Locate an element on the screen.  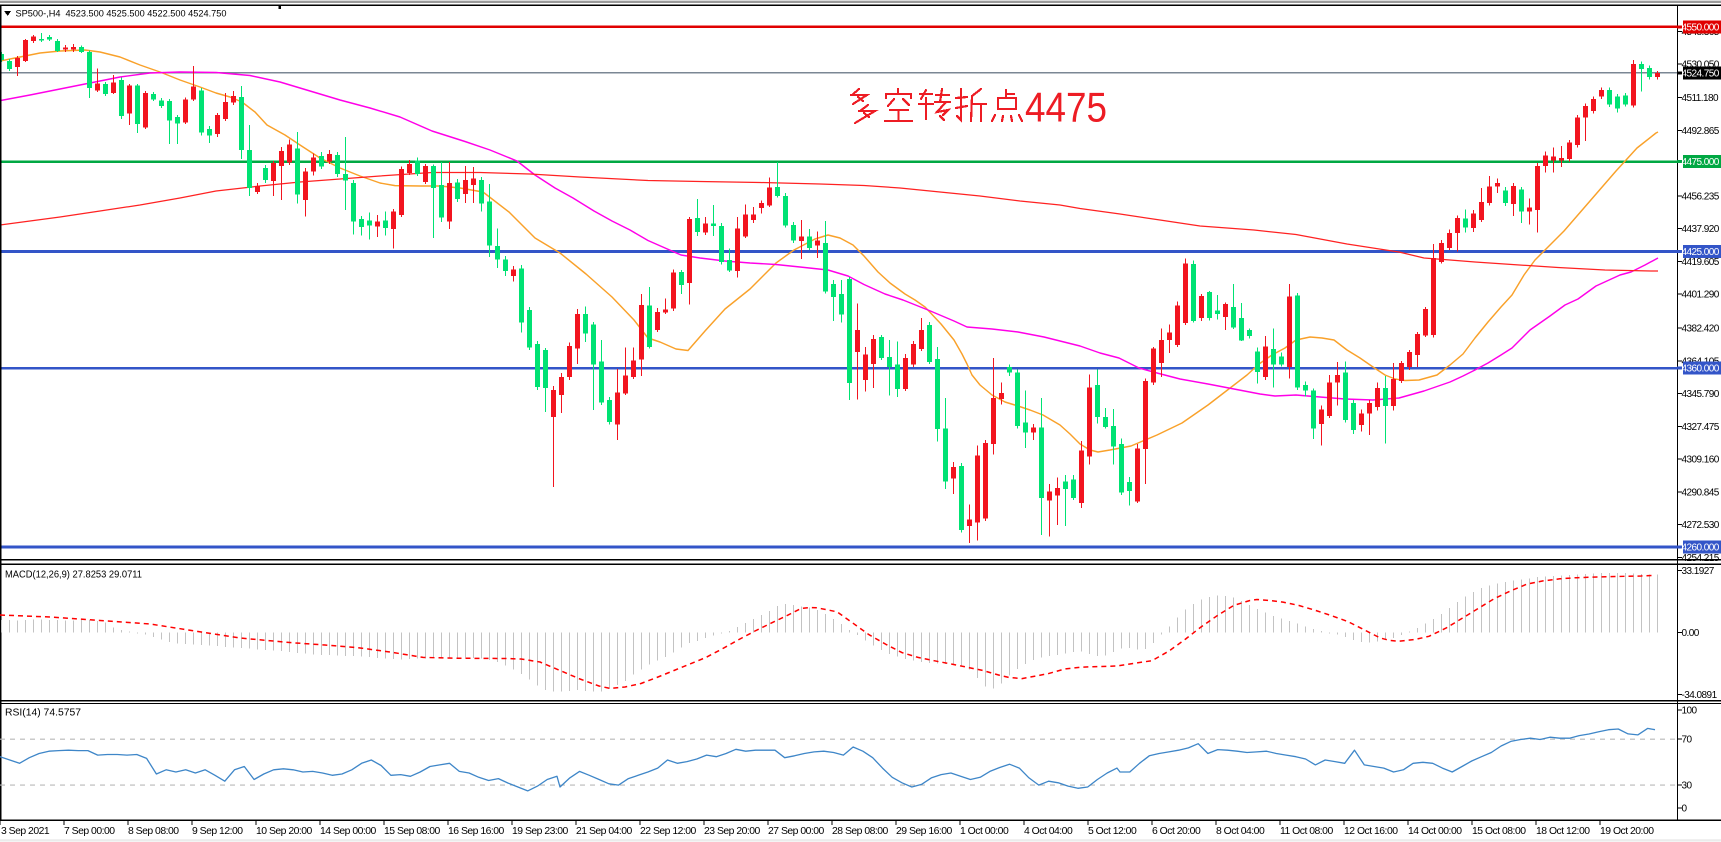
svg-text: 4437.920 is located at coordinates (1701, 229).